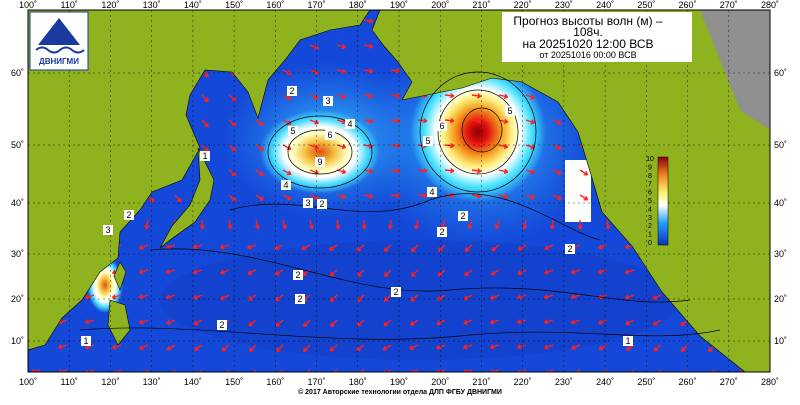  Describe the element at coordinates (317, 382) in the screenshot. I see `longitude-label: 170˚` at that location.